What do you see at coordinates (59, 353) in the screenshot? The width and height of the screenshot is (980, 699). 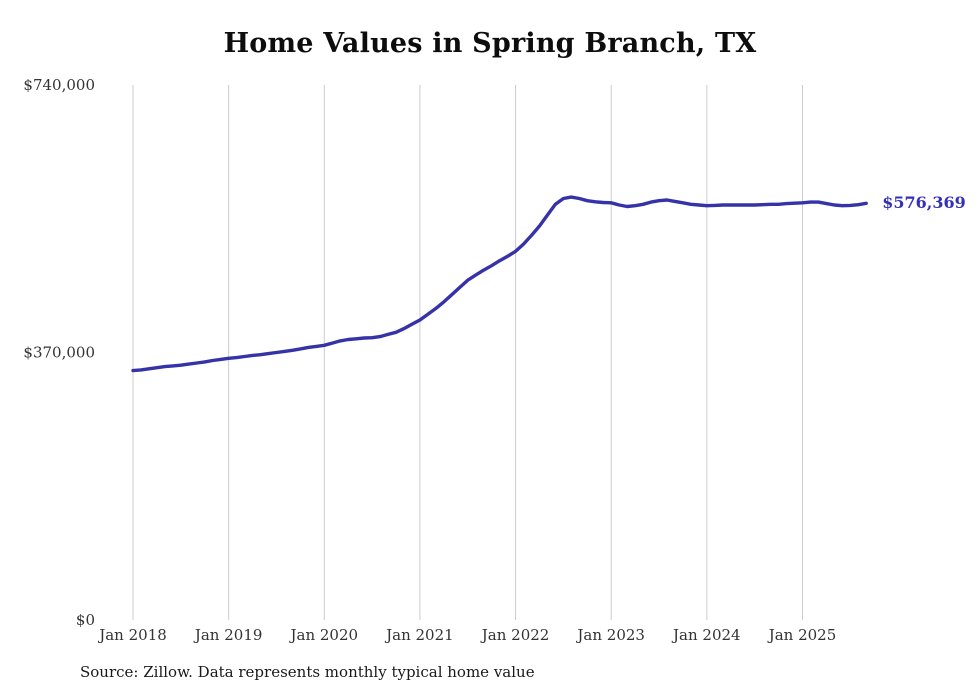 I see `y-tick-label: $370,000` at bounding box center [59, 353].